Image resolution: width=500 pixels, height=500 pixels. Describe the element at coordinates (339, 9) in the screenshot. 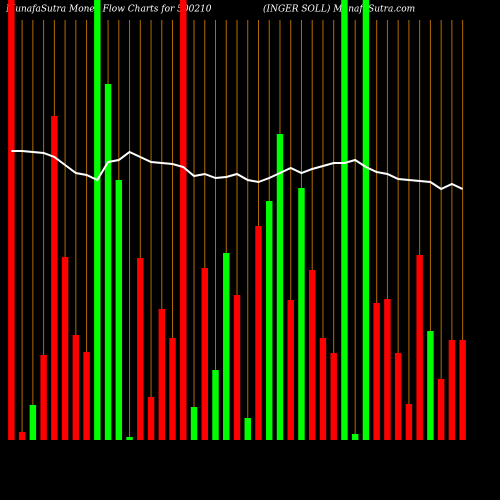

I see `chart-subtitle: (INGER SOLL) MunafaSutra.com` at that location.